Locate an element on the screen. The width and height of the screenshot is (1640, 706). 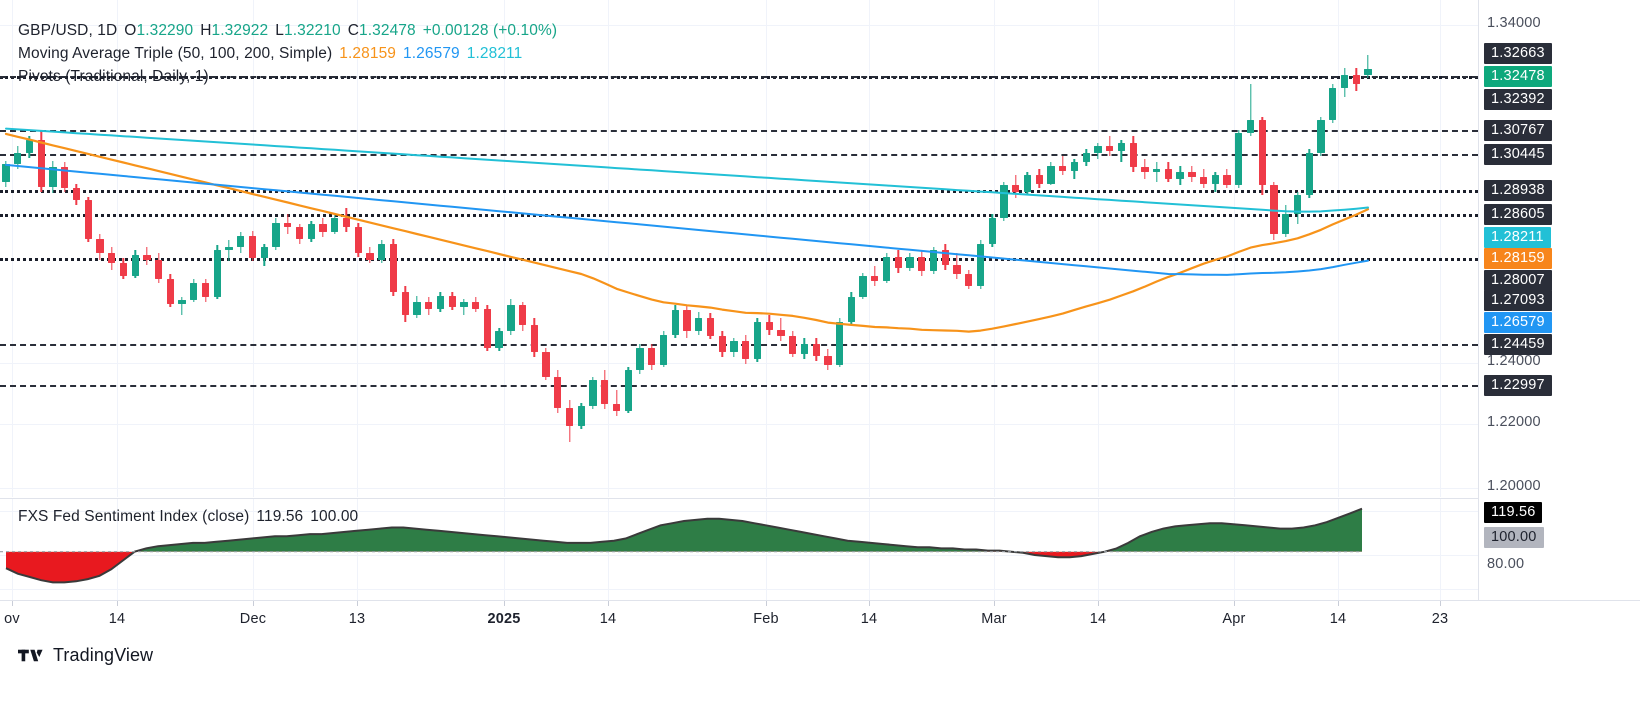
ma-50-value: 1.28159 is located at coordinates (368, 53).